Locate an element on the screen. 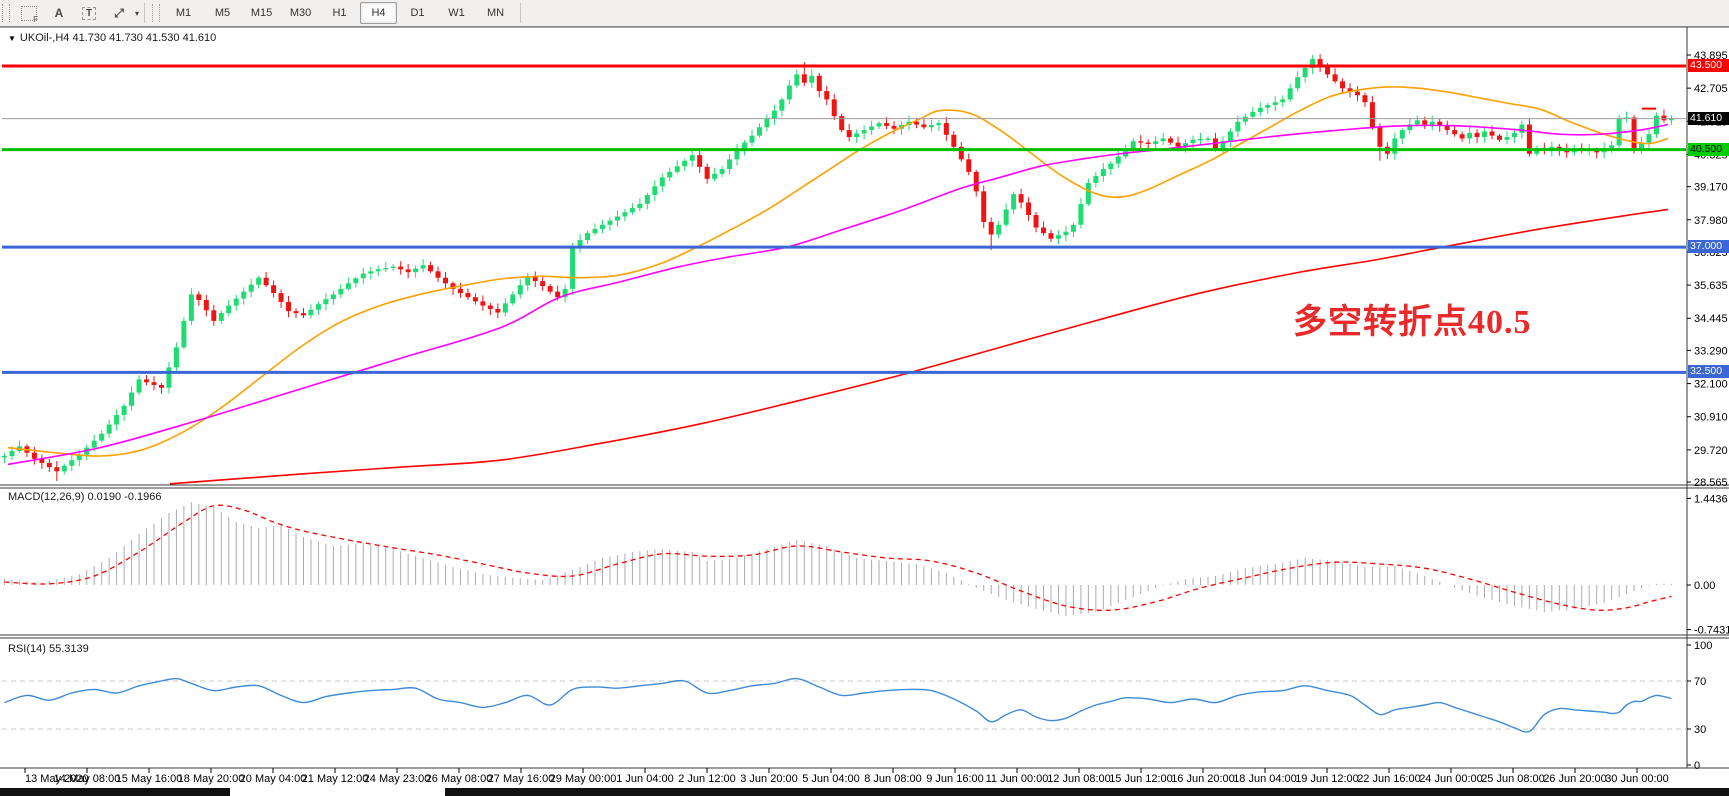 Image resolution: width=1729 pixels, height=796 pixels. svg-text: 1 Jun 04:00 is located at coordinates (645, 779).